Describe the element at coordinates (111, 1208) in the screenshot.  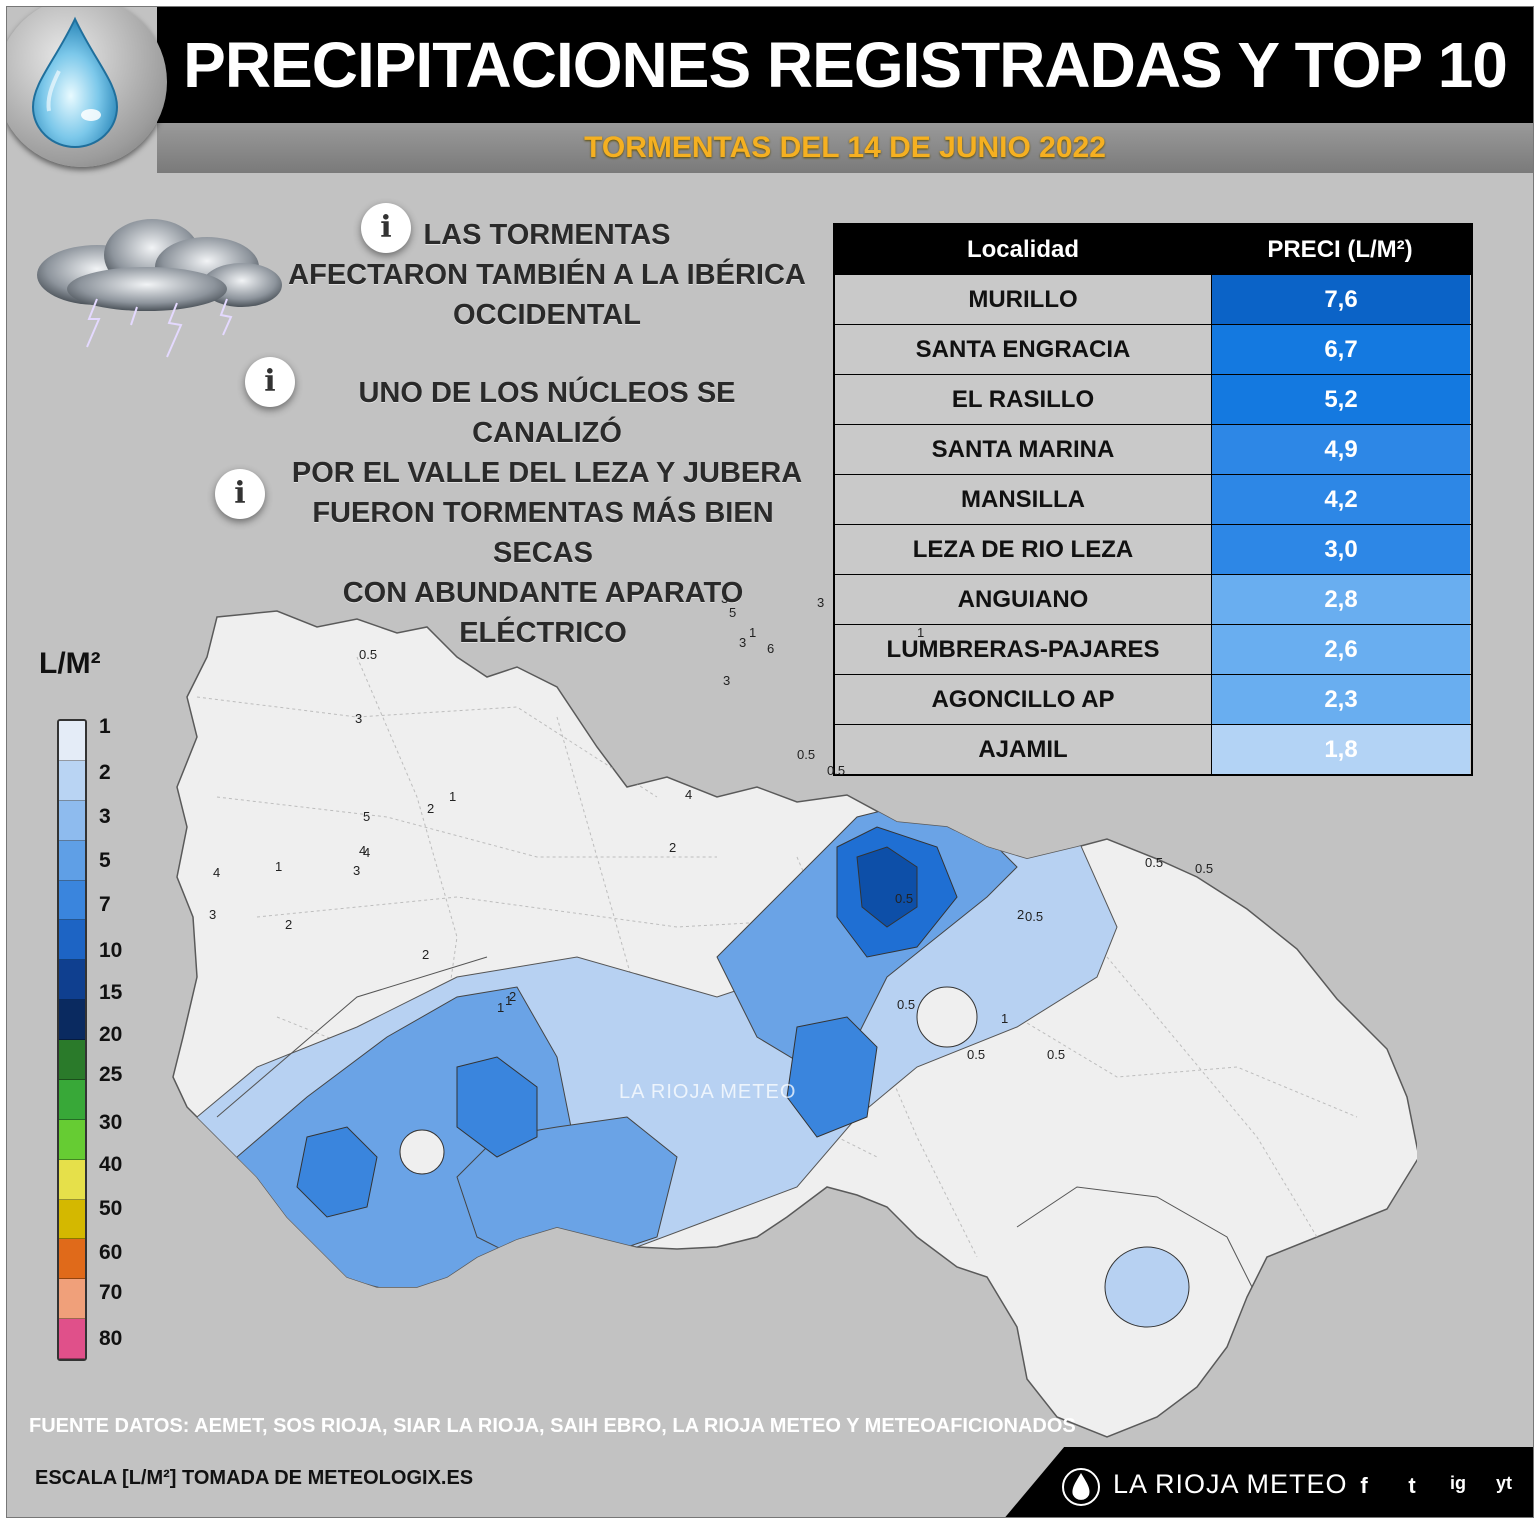
I see `legend-label: 50` at that location.